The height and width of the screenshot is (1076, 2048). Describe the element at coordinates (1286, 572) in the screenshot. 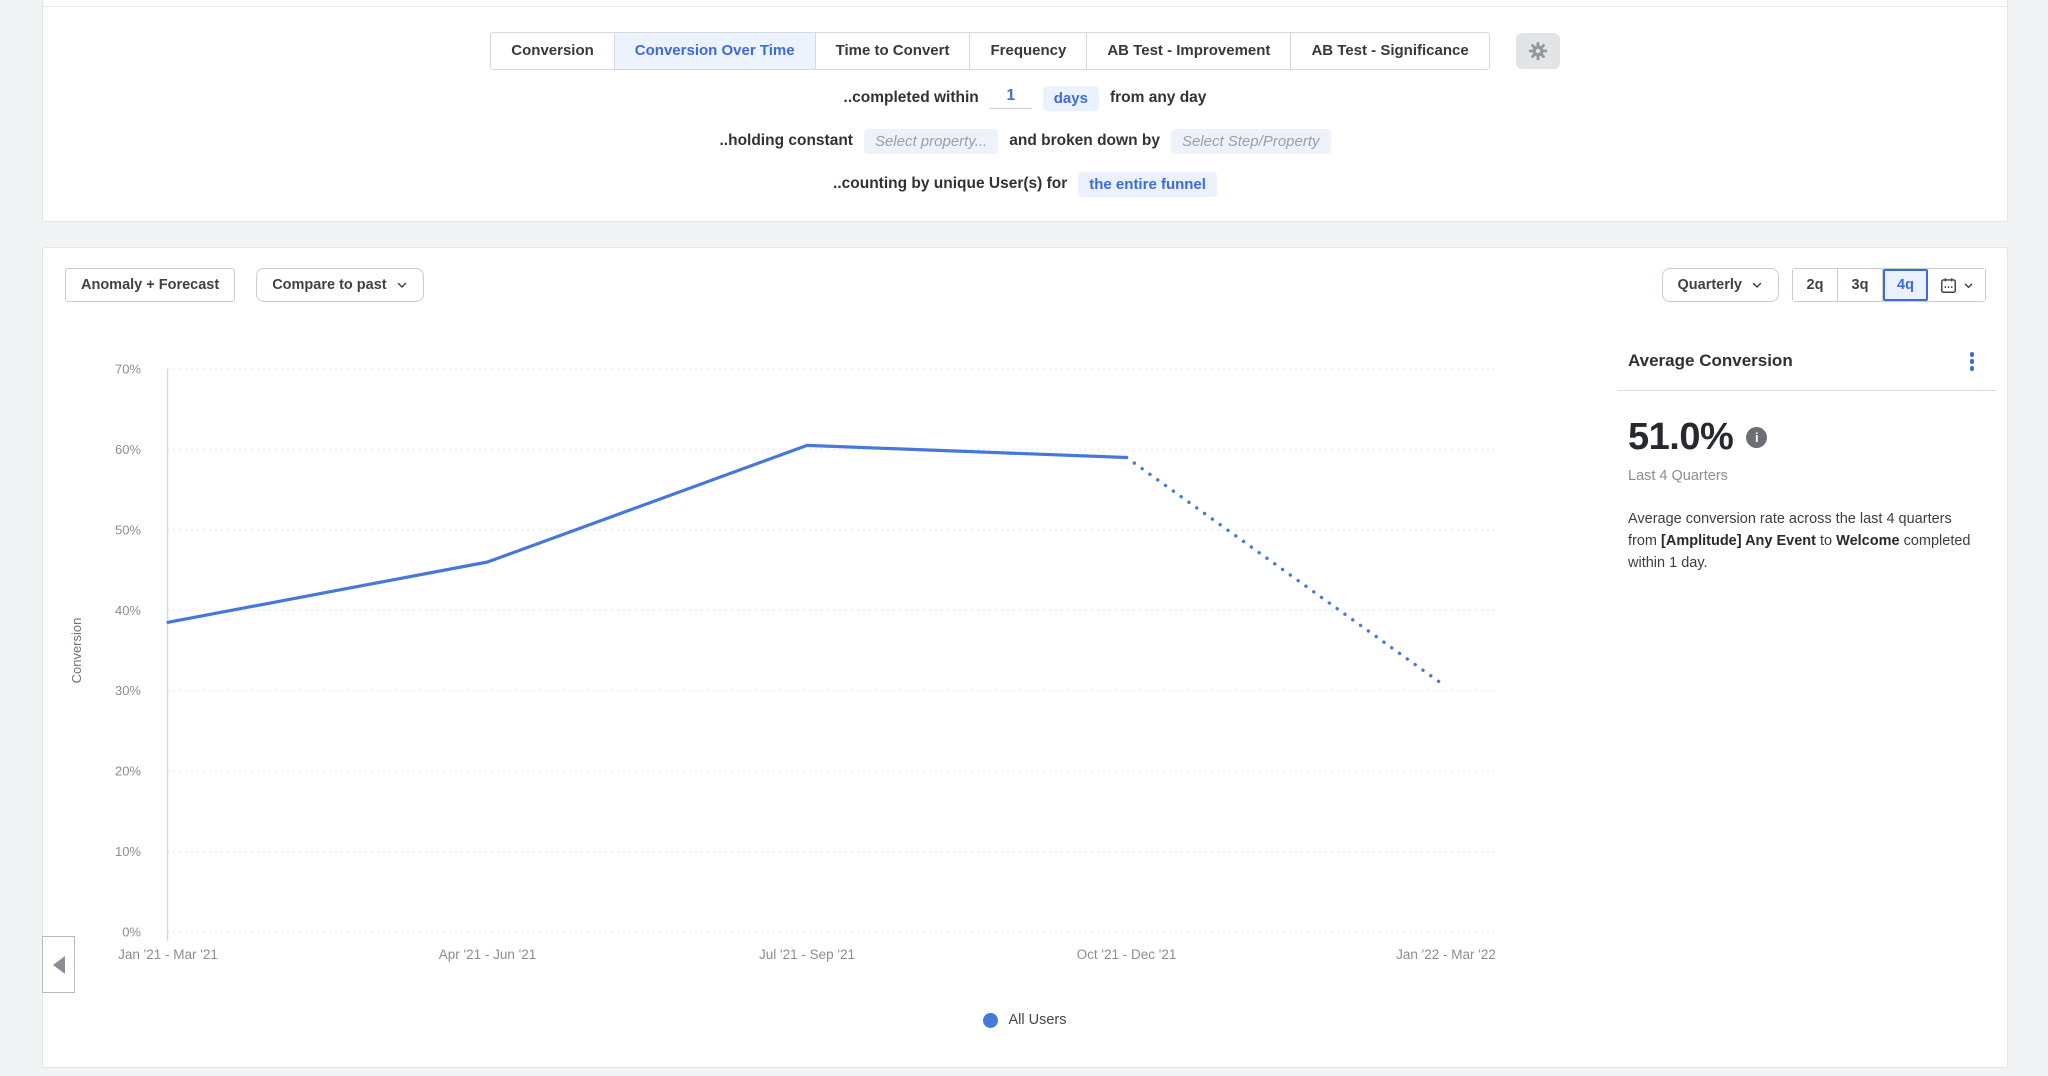

I see `series-line-forecast` at that location.